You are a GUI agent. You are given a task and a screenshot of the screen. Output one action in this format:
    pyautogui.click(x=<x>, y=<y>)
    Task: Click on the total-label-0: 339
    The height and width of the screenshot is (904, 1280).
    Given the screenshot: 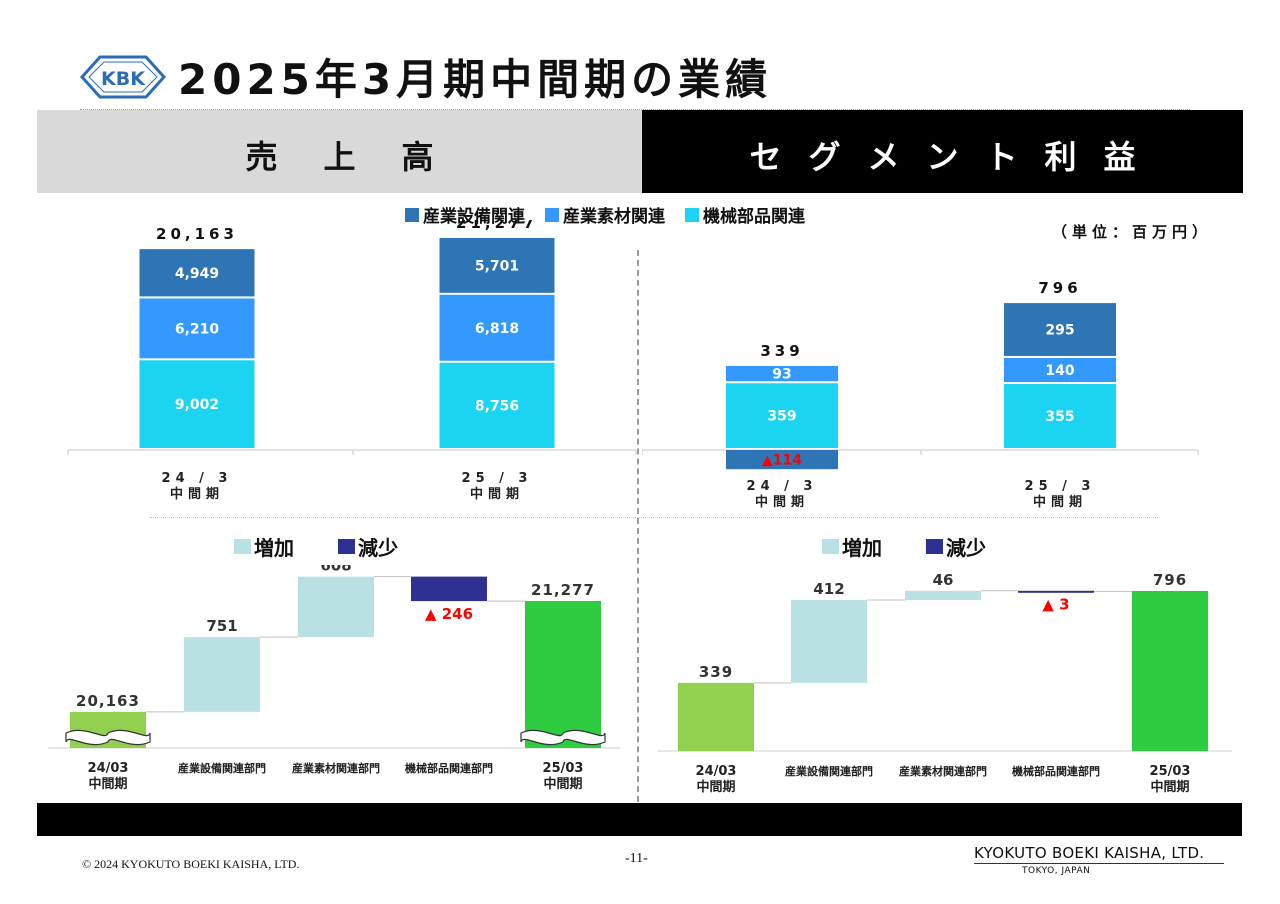 What is the action you would take?
    pyautogui.click(x=781, y=351)
    